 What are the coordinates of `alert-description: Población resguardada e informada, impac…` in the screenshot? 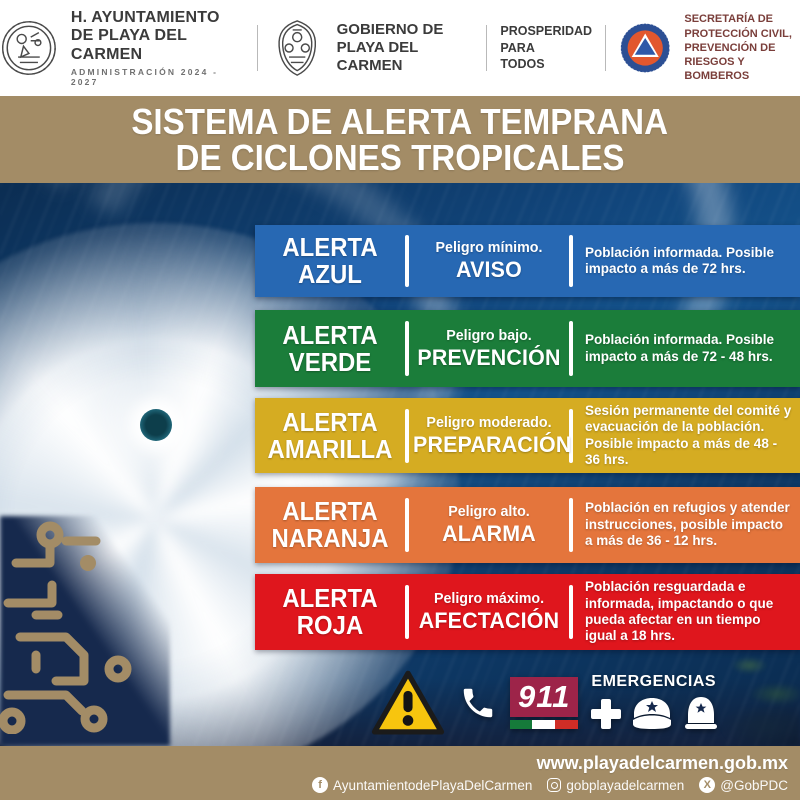 It's located at (679, 611).